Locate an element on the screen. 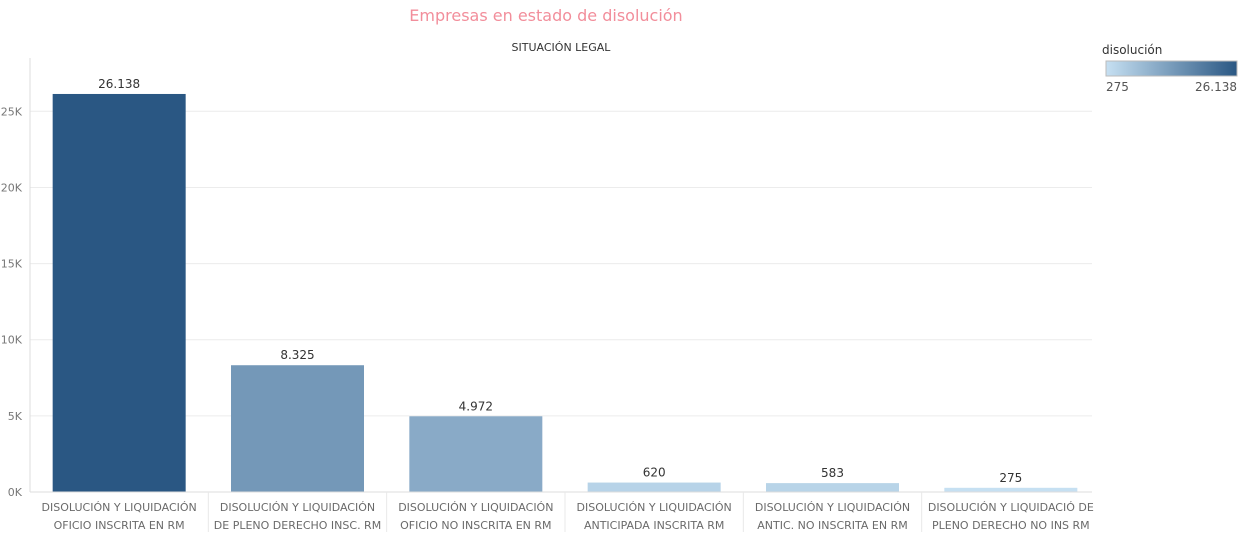 The height and width of the screenshot is (533, 1242). x-tick-label: OFICIO INSCRITA EN RM is located at coordinates (119, 525).